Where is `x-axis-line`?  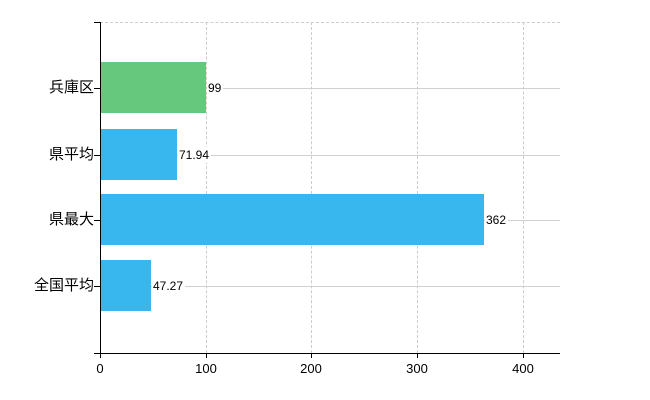 x-axis-line is located at coordinates (327, 353).